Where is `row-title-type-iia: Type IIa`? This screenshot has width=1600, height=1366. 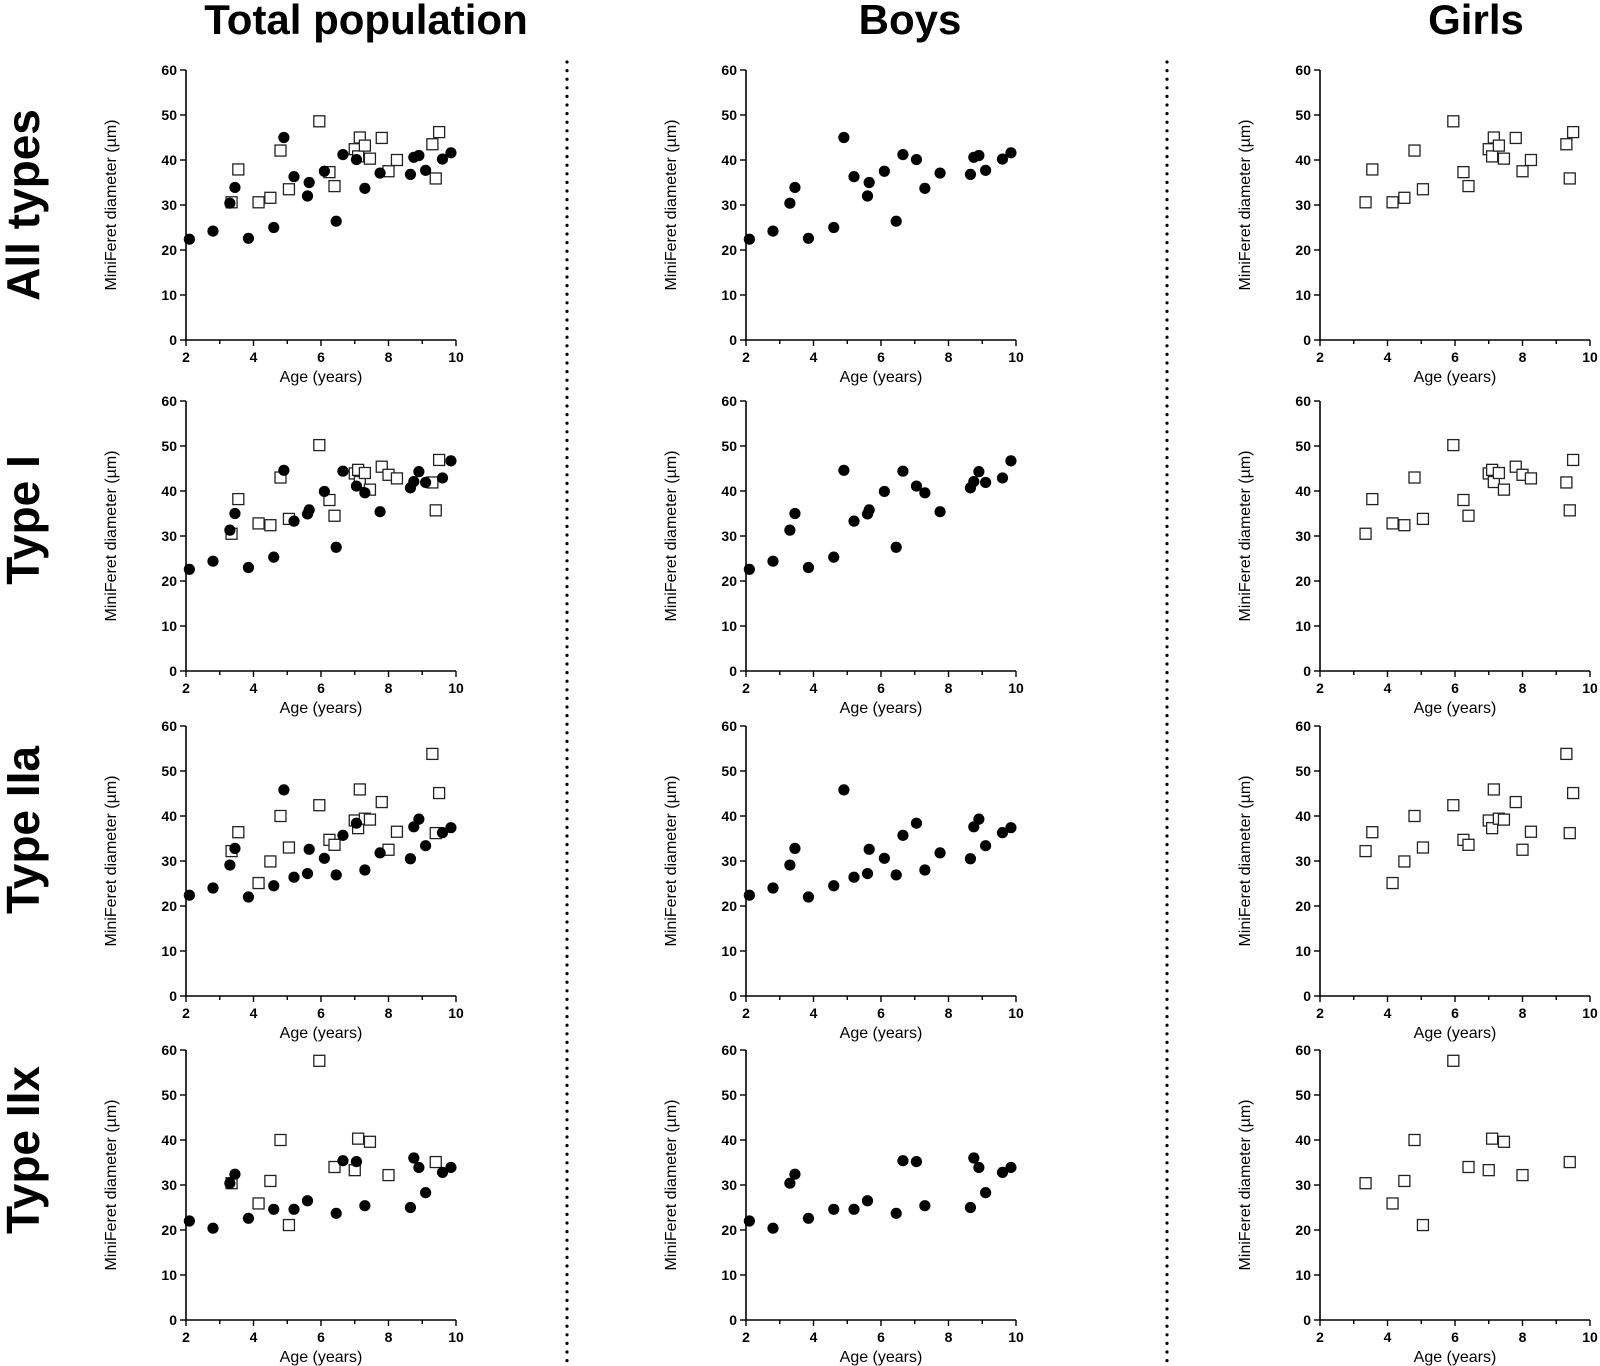 row-title-type-iia: Type IIa is located at coordinates (24, 830).